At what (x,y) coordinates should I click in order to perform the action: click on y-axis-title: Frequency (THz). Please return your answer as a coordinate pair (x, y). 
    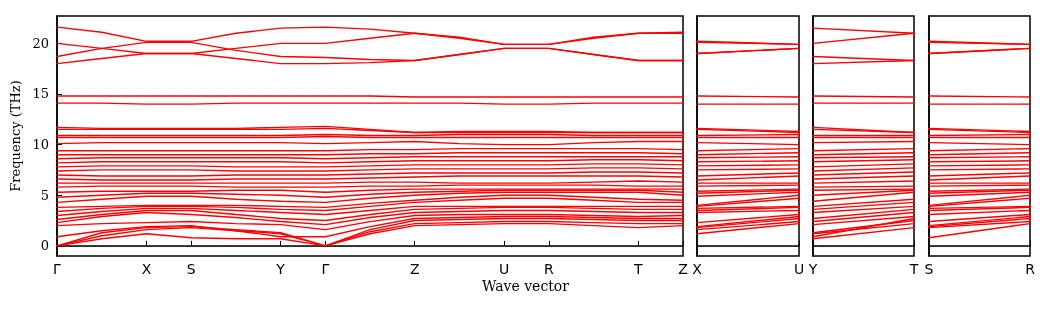
    Looking at the image, I should click on (15, 136).